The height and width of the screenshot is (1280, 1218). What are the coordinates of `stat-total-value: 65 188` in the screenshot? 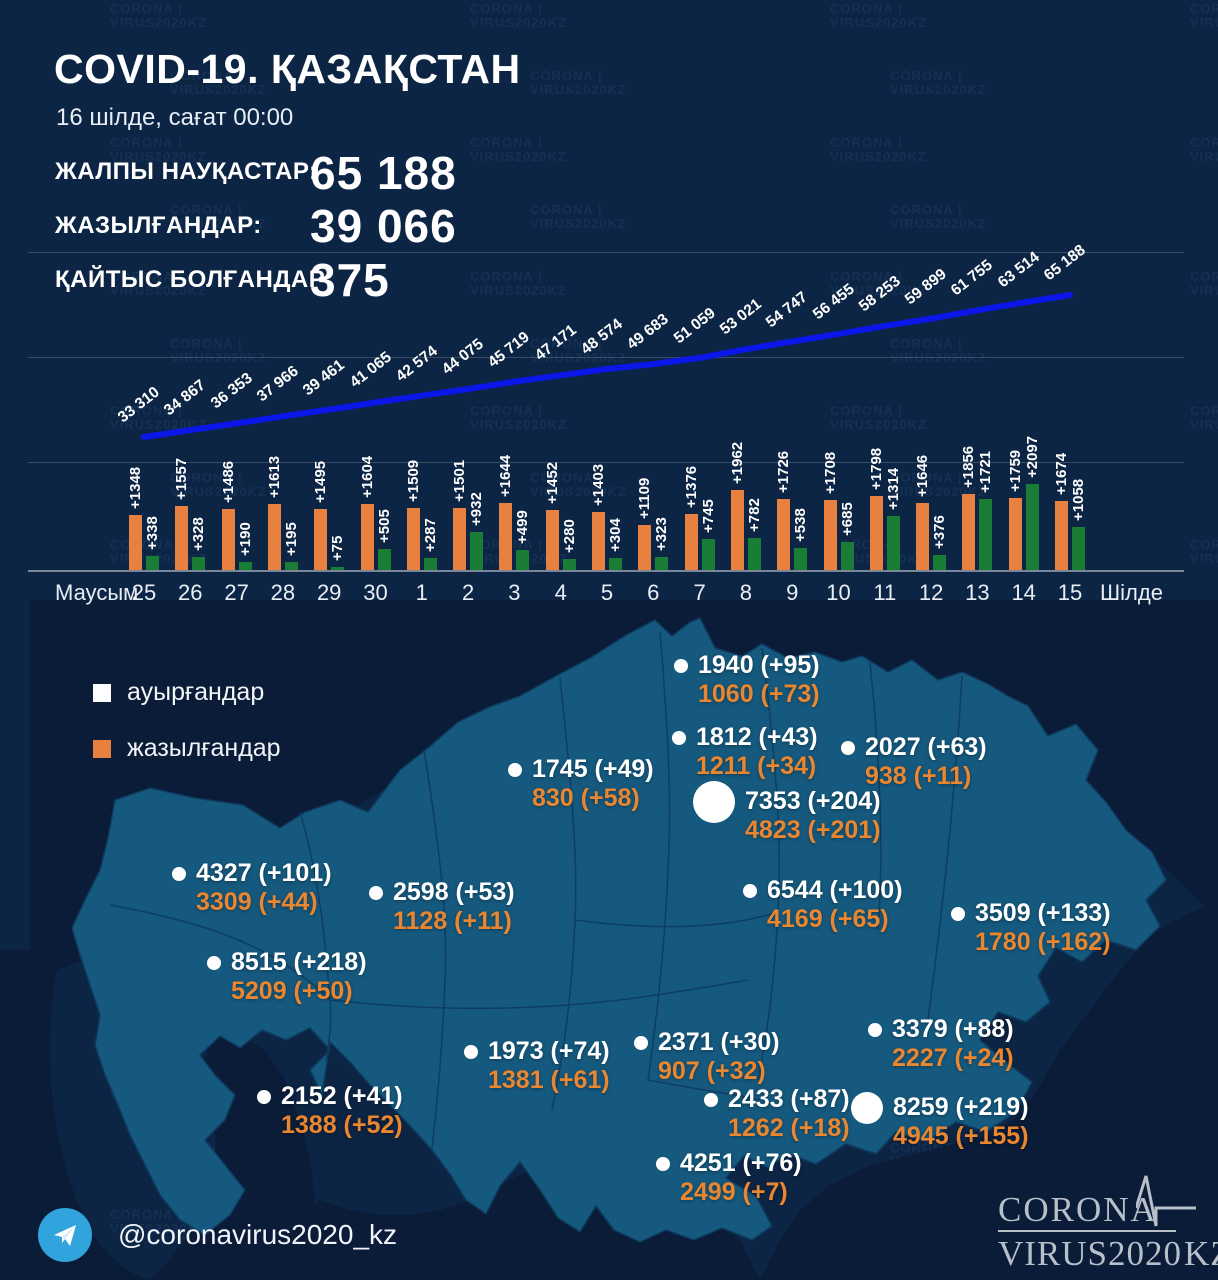 It's located at (383, 173).